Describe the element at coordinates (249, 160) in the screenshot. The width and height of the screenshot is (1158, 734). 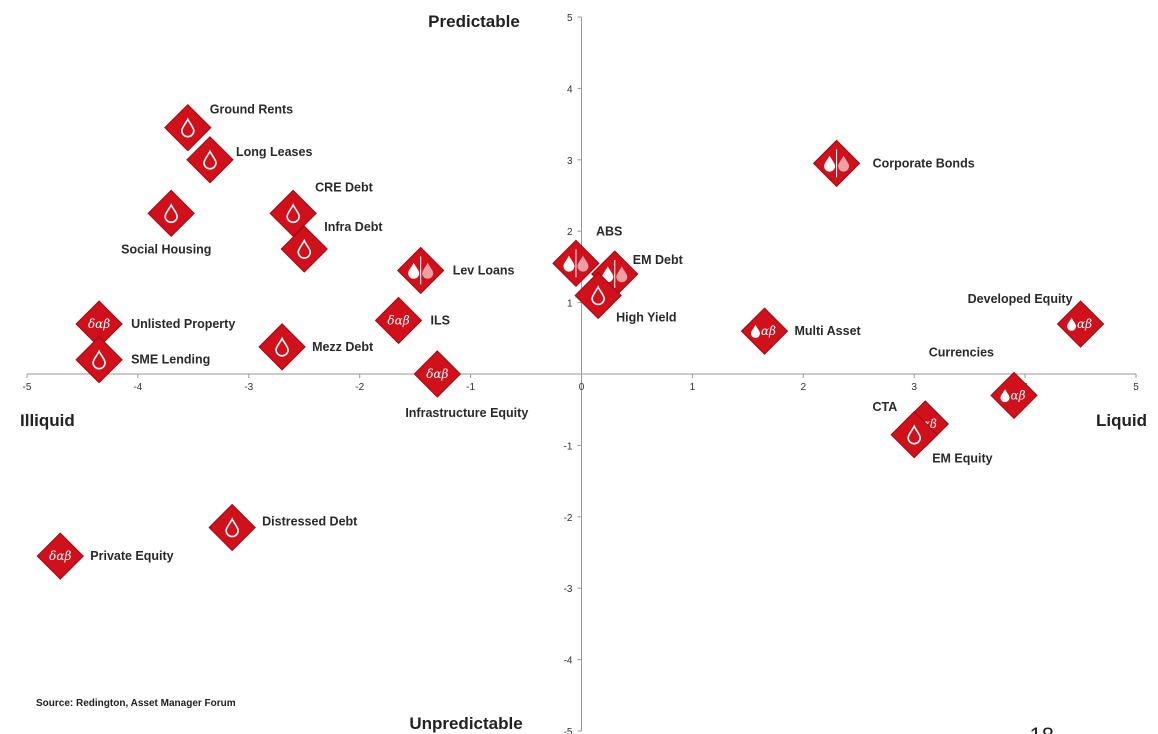
I see `point-long-leases: Long Leases` at that location.